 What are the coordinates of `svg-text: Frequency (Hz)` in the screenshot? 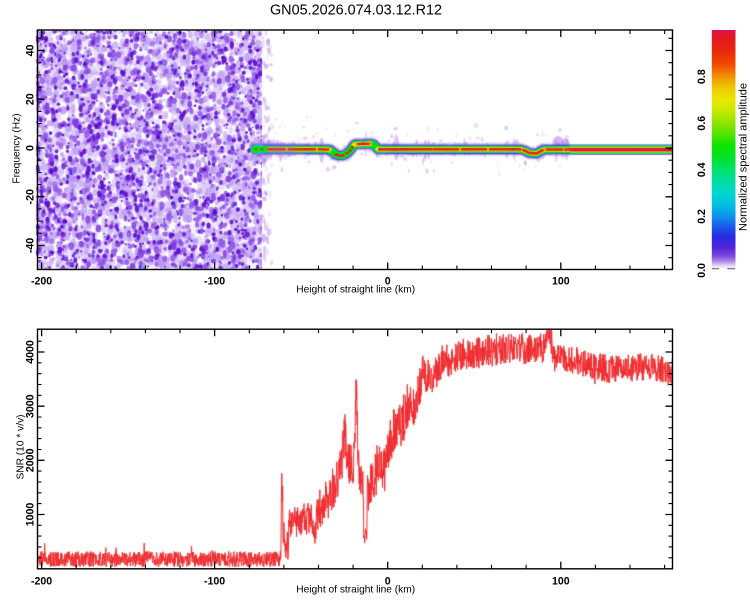 It's located at (16, 148).